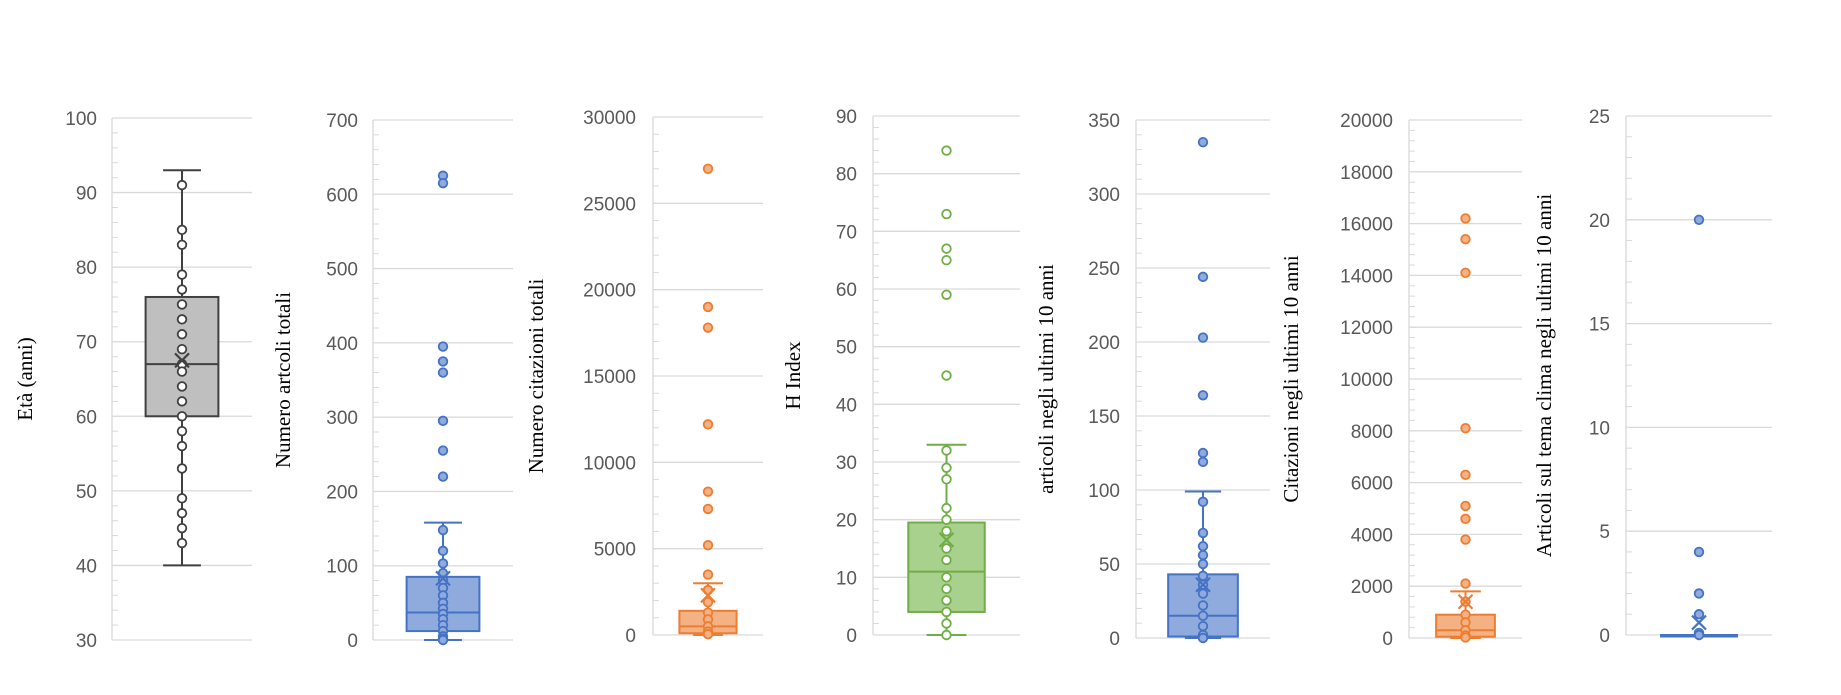  What do you see at coordinates (1372, 535) in the screenshot?
I see `y-tick-label: 4000` at bounding box center [1372, 535].